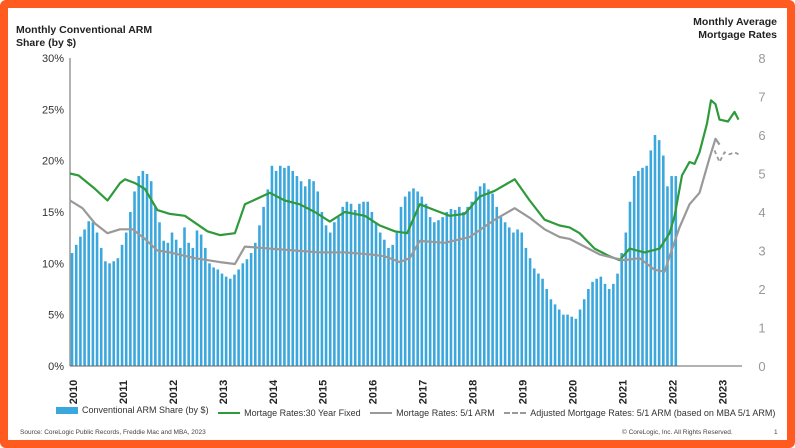 This screenshot has height=448, width=795. What do you see at coordinates (53, 59) in the screenshot?
I see `left-tick-label: 30%` at bounding box center [53, 59].